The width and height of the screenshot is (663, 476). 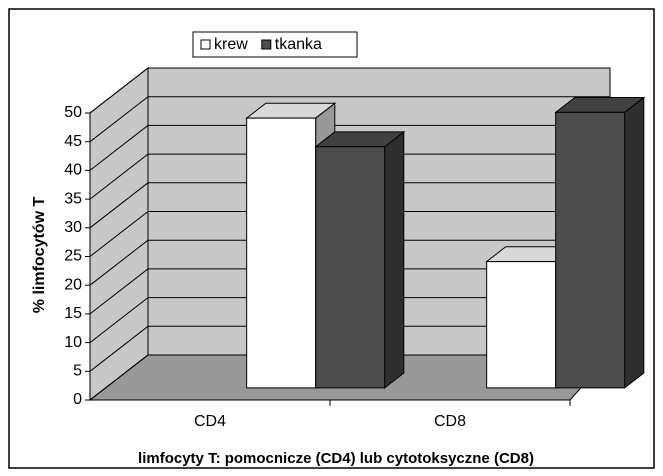 I want to click on y-tick-label: 25, so click(x=73, y=256).